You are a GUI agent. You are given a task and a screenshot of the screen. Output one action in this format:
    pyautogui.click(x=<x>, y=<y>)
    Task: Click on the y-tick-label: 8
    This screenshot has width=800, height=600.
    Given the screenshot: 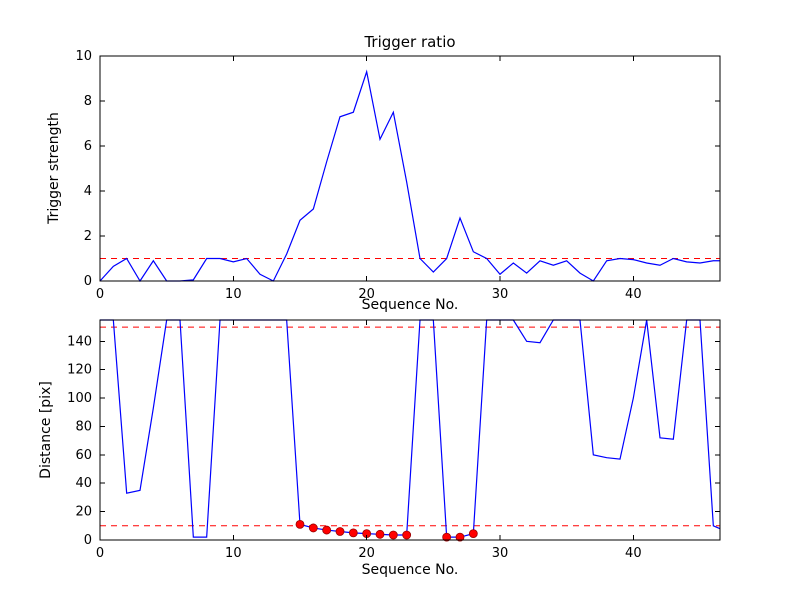 What is the action you would take?
    pyautogui.click(x=88, y=101)
    